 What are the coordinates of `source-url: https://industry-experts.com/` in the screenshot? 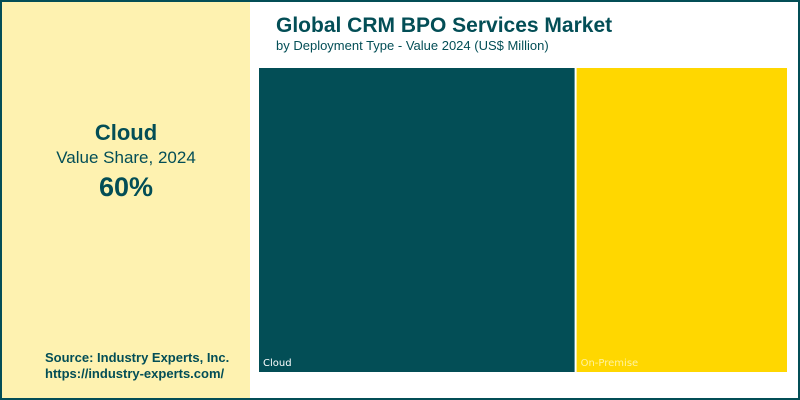 It's located at (135, 373).